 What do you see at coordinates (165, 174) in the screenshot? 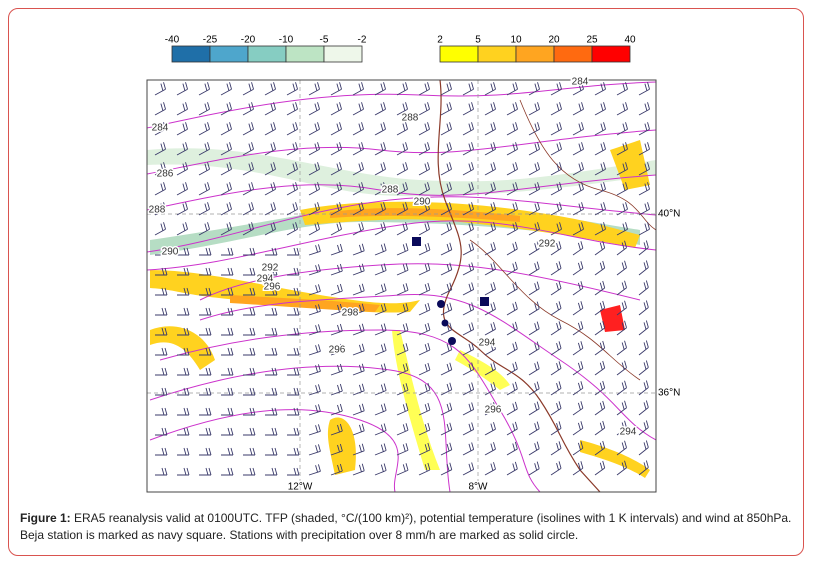
I see `contour-label: 286` at bounding box center [165, 174].